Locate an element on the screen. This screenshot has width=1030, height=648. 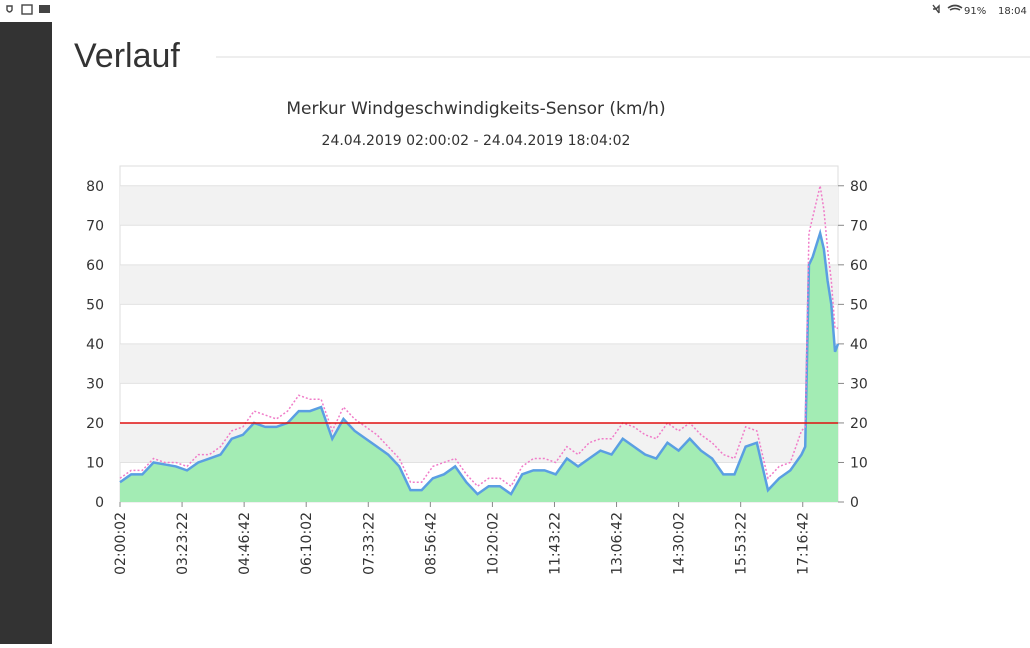
y-tick-label: 70 is located at coordinates (95, 226).